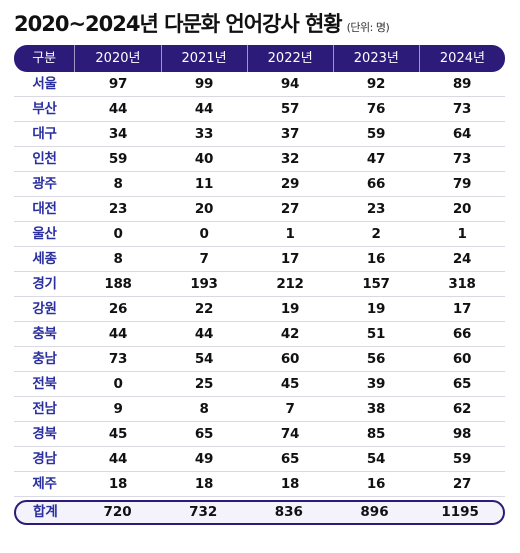 The image size is (520, 553). What do you see at coordinates (44, 58) in the screenshot?
I see `column-header-category: 구분` at bounding box center [44, 58].